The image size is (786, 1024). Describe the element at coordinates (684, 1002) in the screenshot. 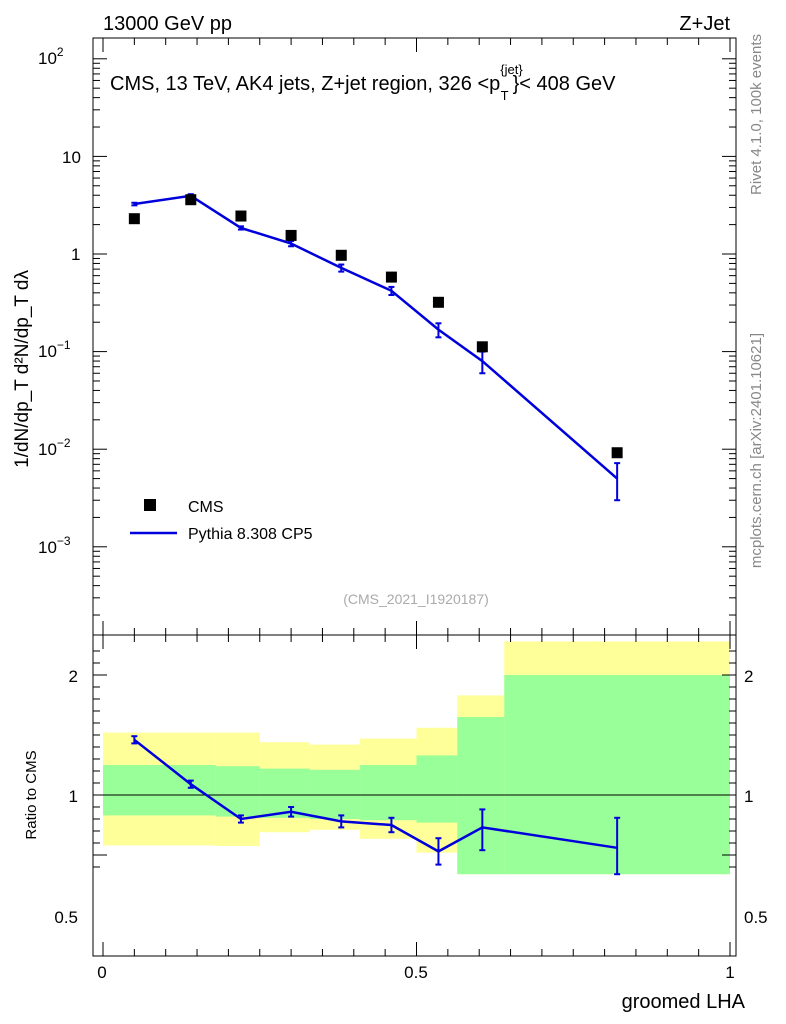

I see `xlabel: groomed LHA` at that location.